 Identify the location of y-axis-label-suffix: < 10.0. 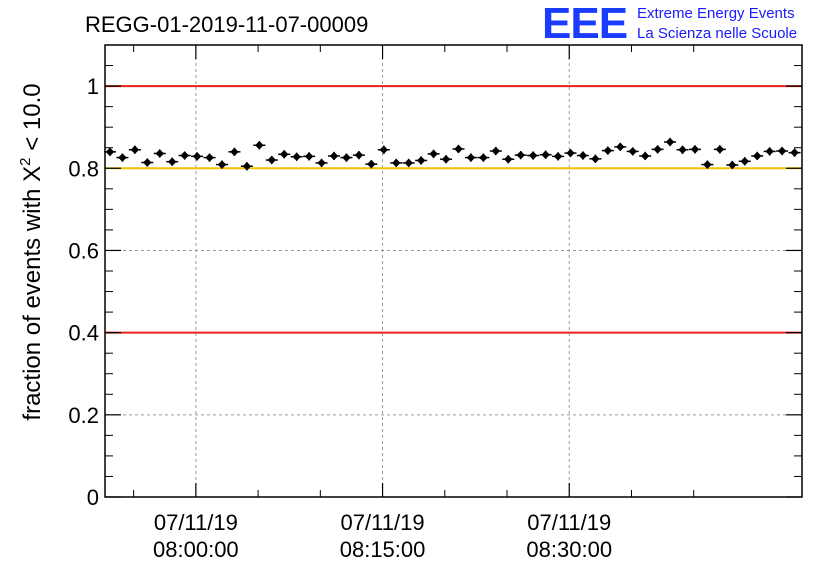
(32, 120).